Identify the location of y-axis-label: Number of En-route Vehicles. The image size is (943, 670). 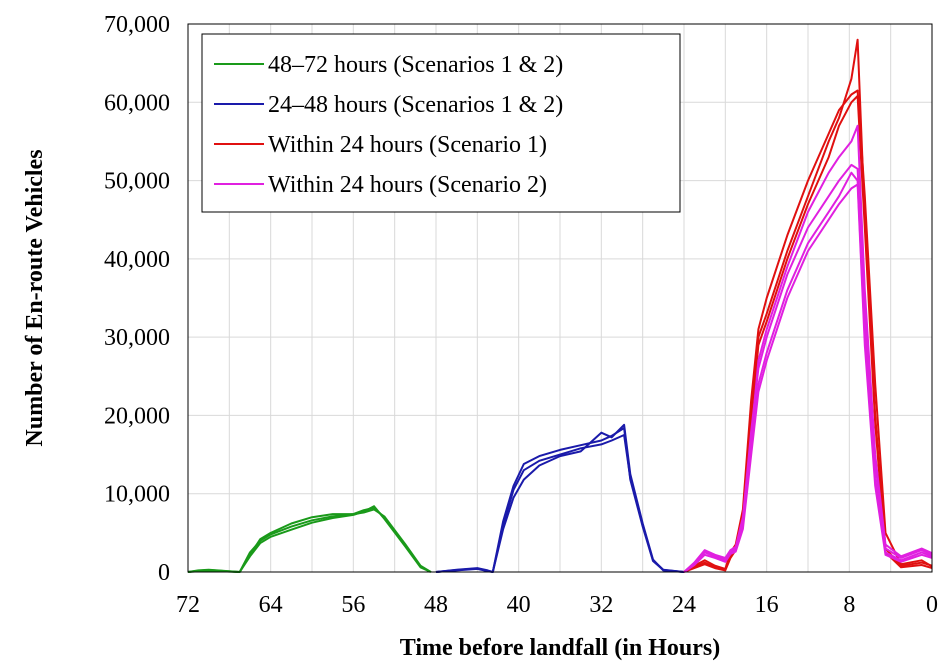
(35, 297).